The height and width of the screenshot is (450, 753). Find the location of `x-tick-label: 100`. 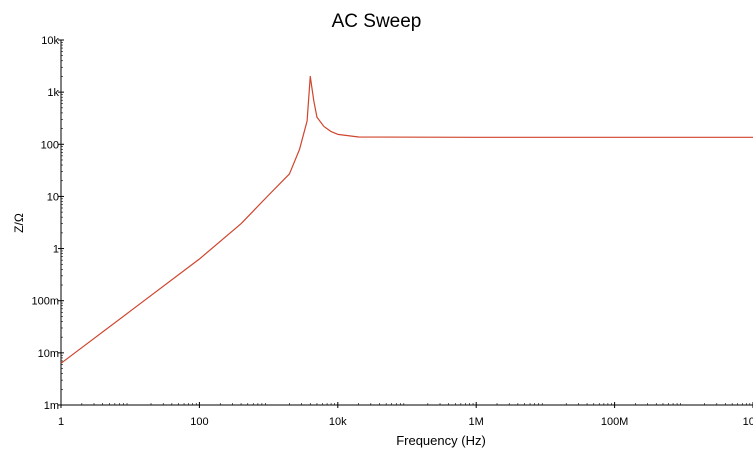

x-tick-label: 100 is located at coordinates (199, 422).